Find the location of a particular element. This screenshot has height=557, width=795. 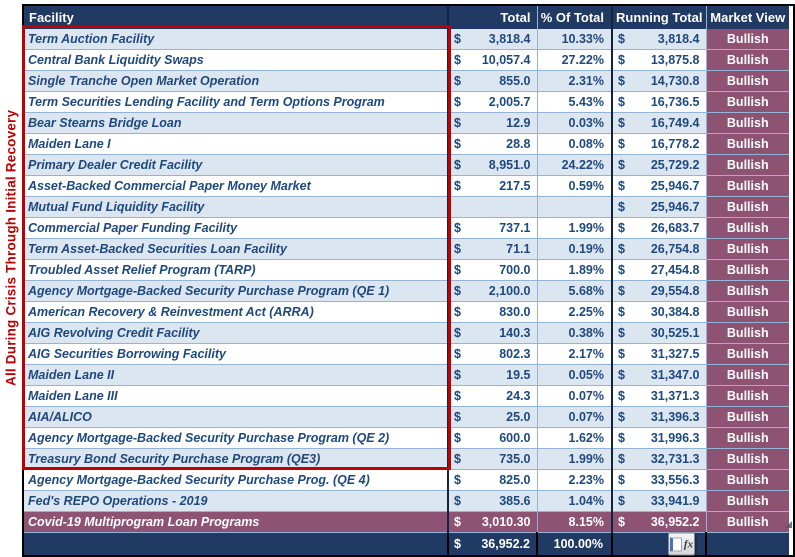

pct-of-total-cell: 5.43% is located at coordinates (574, 102).